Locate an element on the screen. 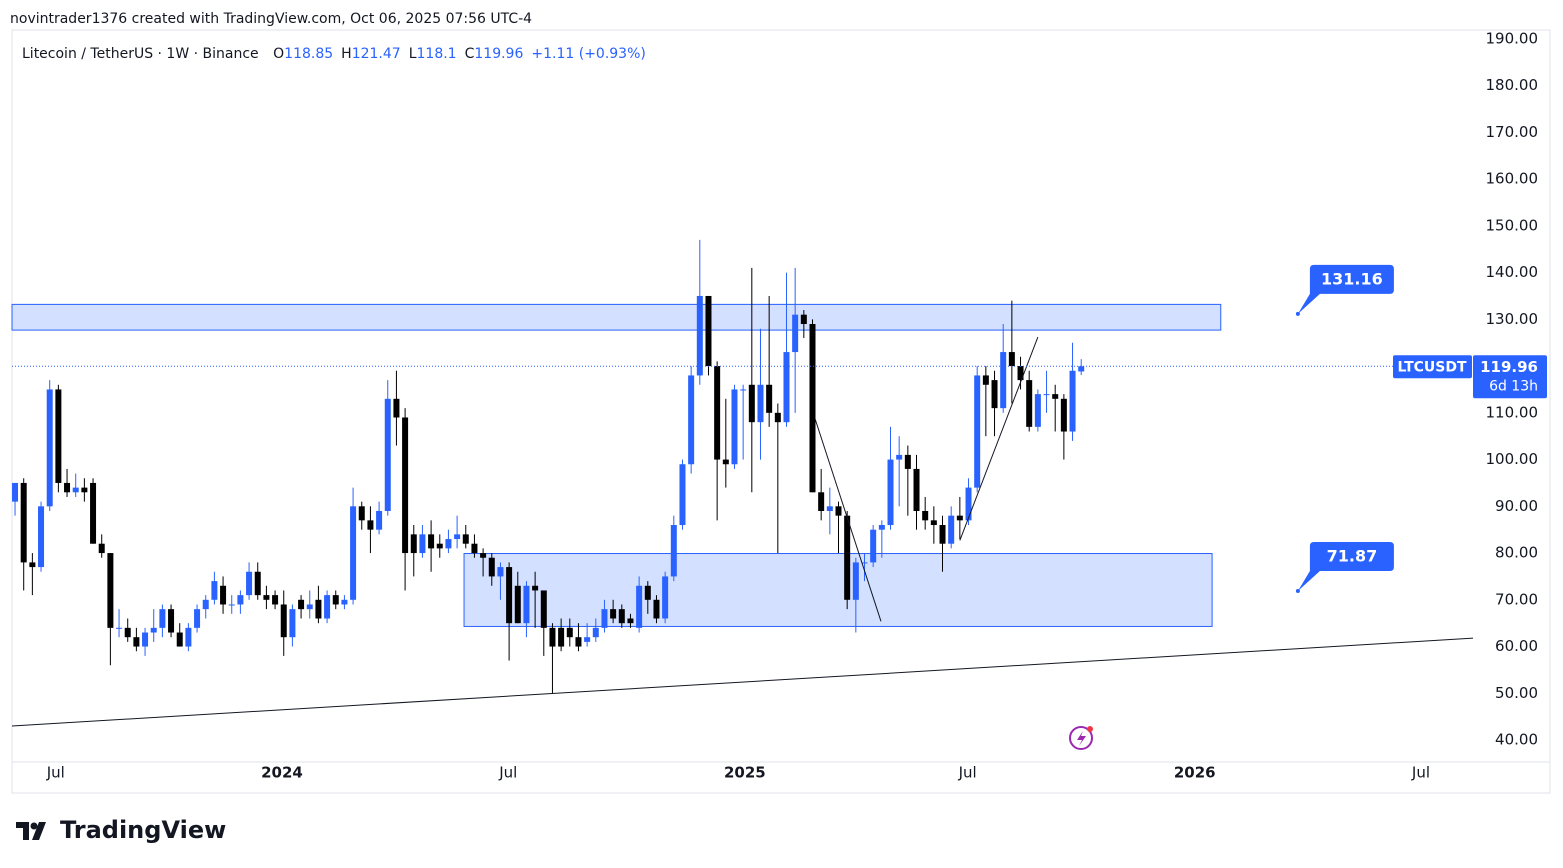 This screenshot has width=1563, height=868. y-tick-label: 70.00 is located at coordinates (1516, 599).